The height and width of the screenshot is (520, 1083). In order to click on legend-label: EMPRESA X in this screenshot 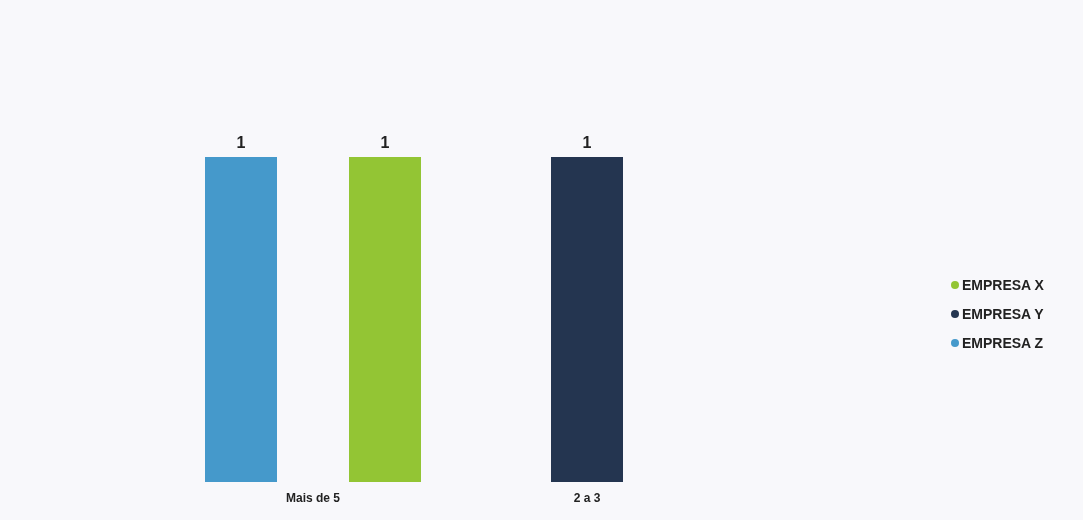, I will do `click(1003, 285)`.